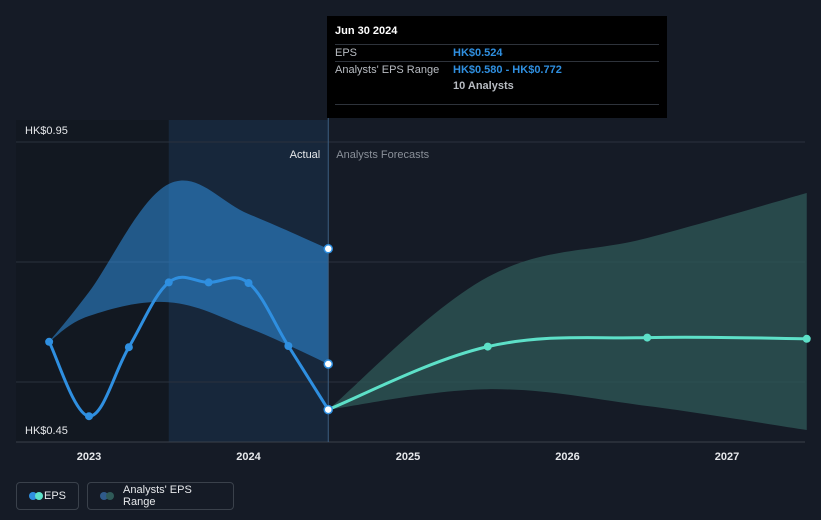 The image size is (821, 520). What do you see at coordinates (104, 496) in the screenshot?
I see `range-legend-dot-past` at bounding box center [104, 496].